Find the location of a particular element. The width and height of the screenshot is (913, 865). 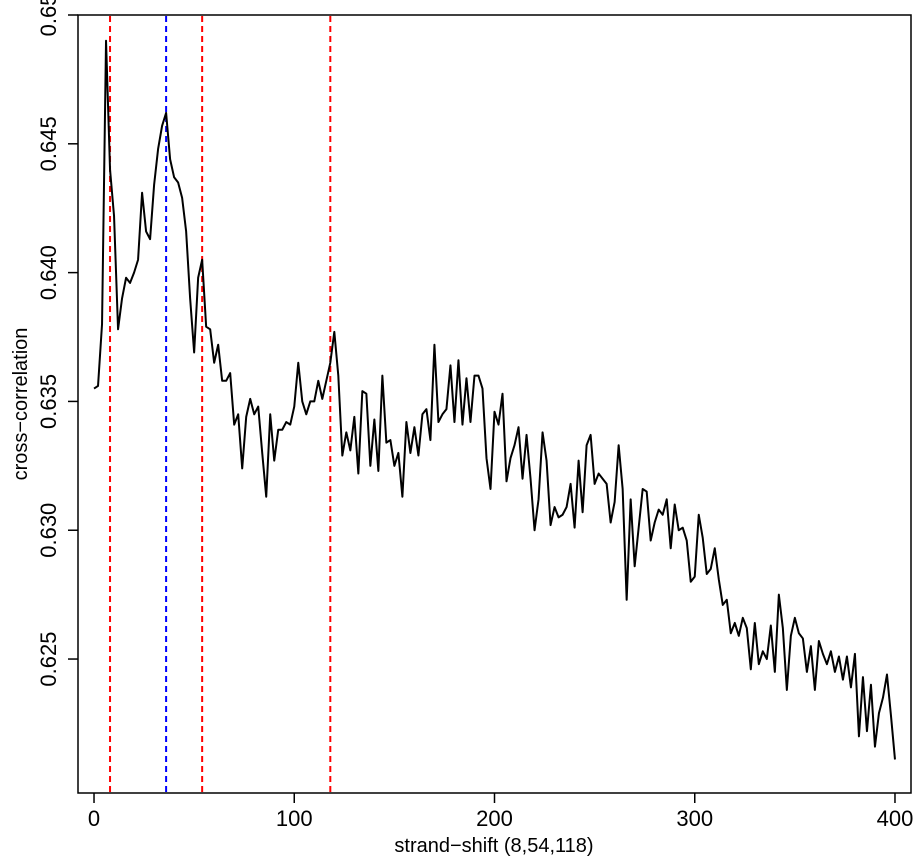

y-tick-label: 0.640 is located at coordinates (48, 272).